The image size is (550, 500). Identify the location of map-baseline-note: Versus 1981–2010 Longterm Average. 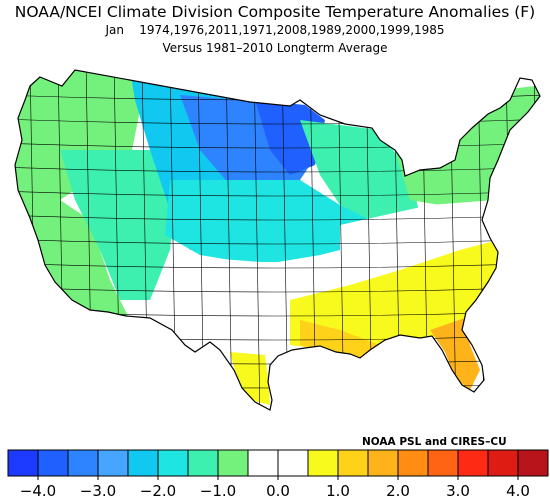
(275, 48).